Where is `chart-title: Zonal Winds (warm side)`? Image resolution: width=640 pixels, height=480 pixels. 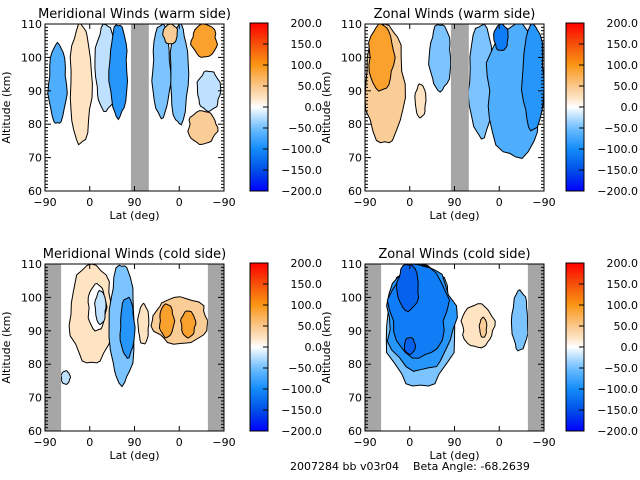
chart-title: Zonal Winds (warm side) is located at coordinates (455, 14).